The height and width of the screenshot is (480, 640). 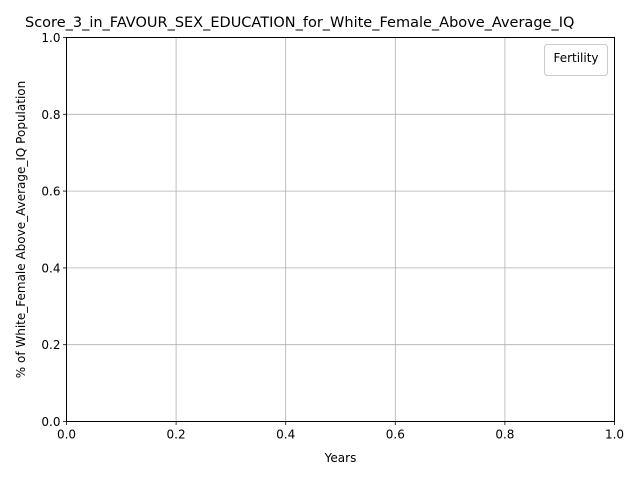 I want to click on legend-title: Fertility, so click(x=575, y=58).